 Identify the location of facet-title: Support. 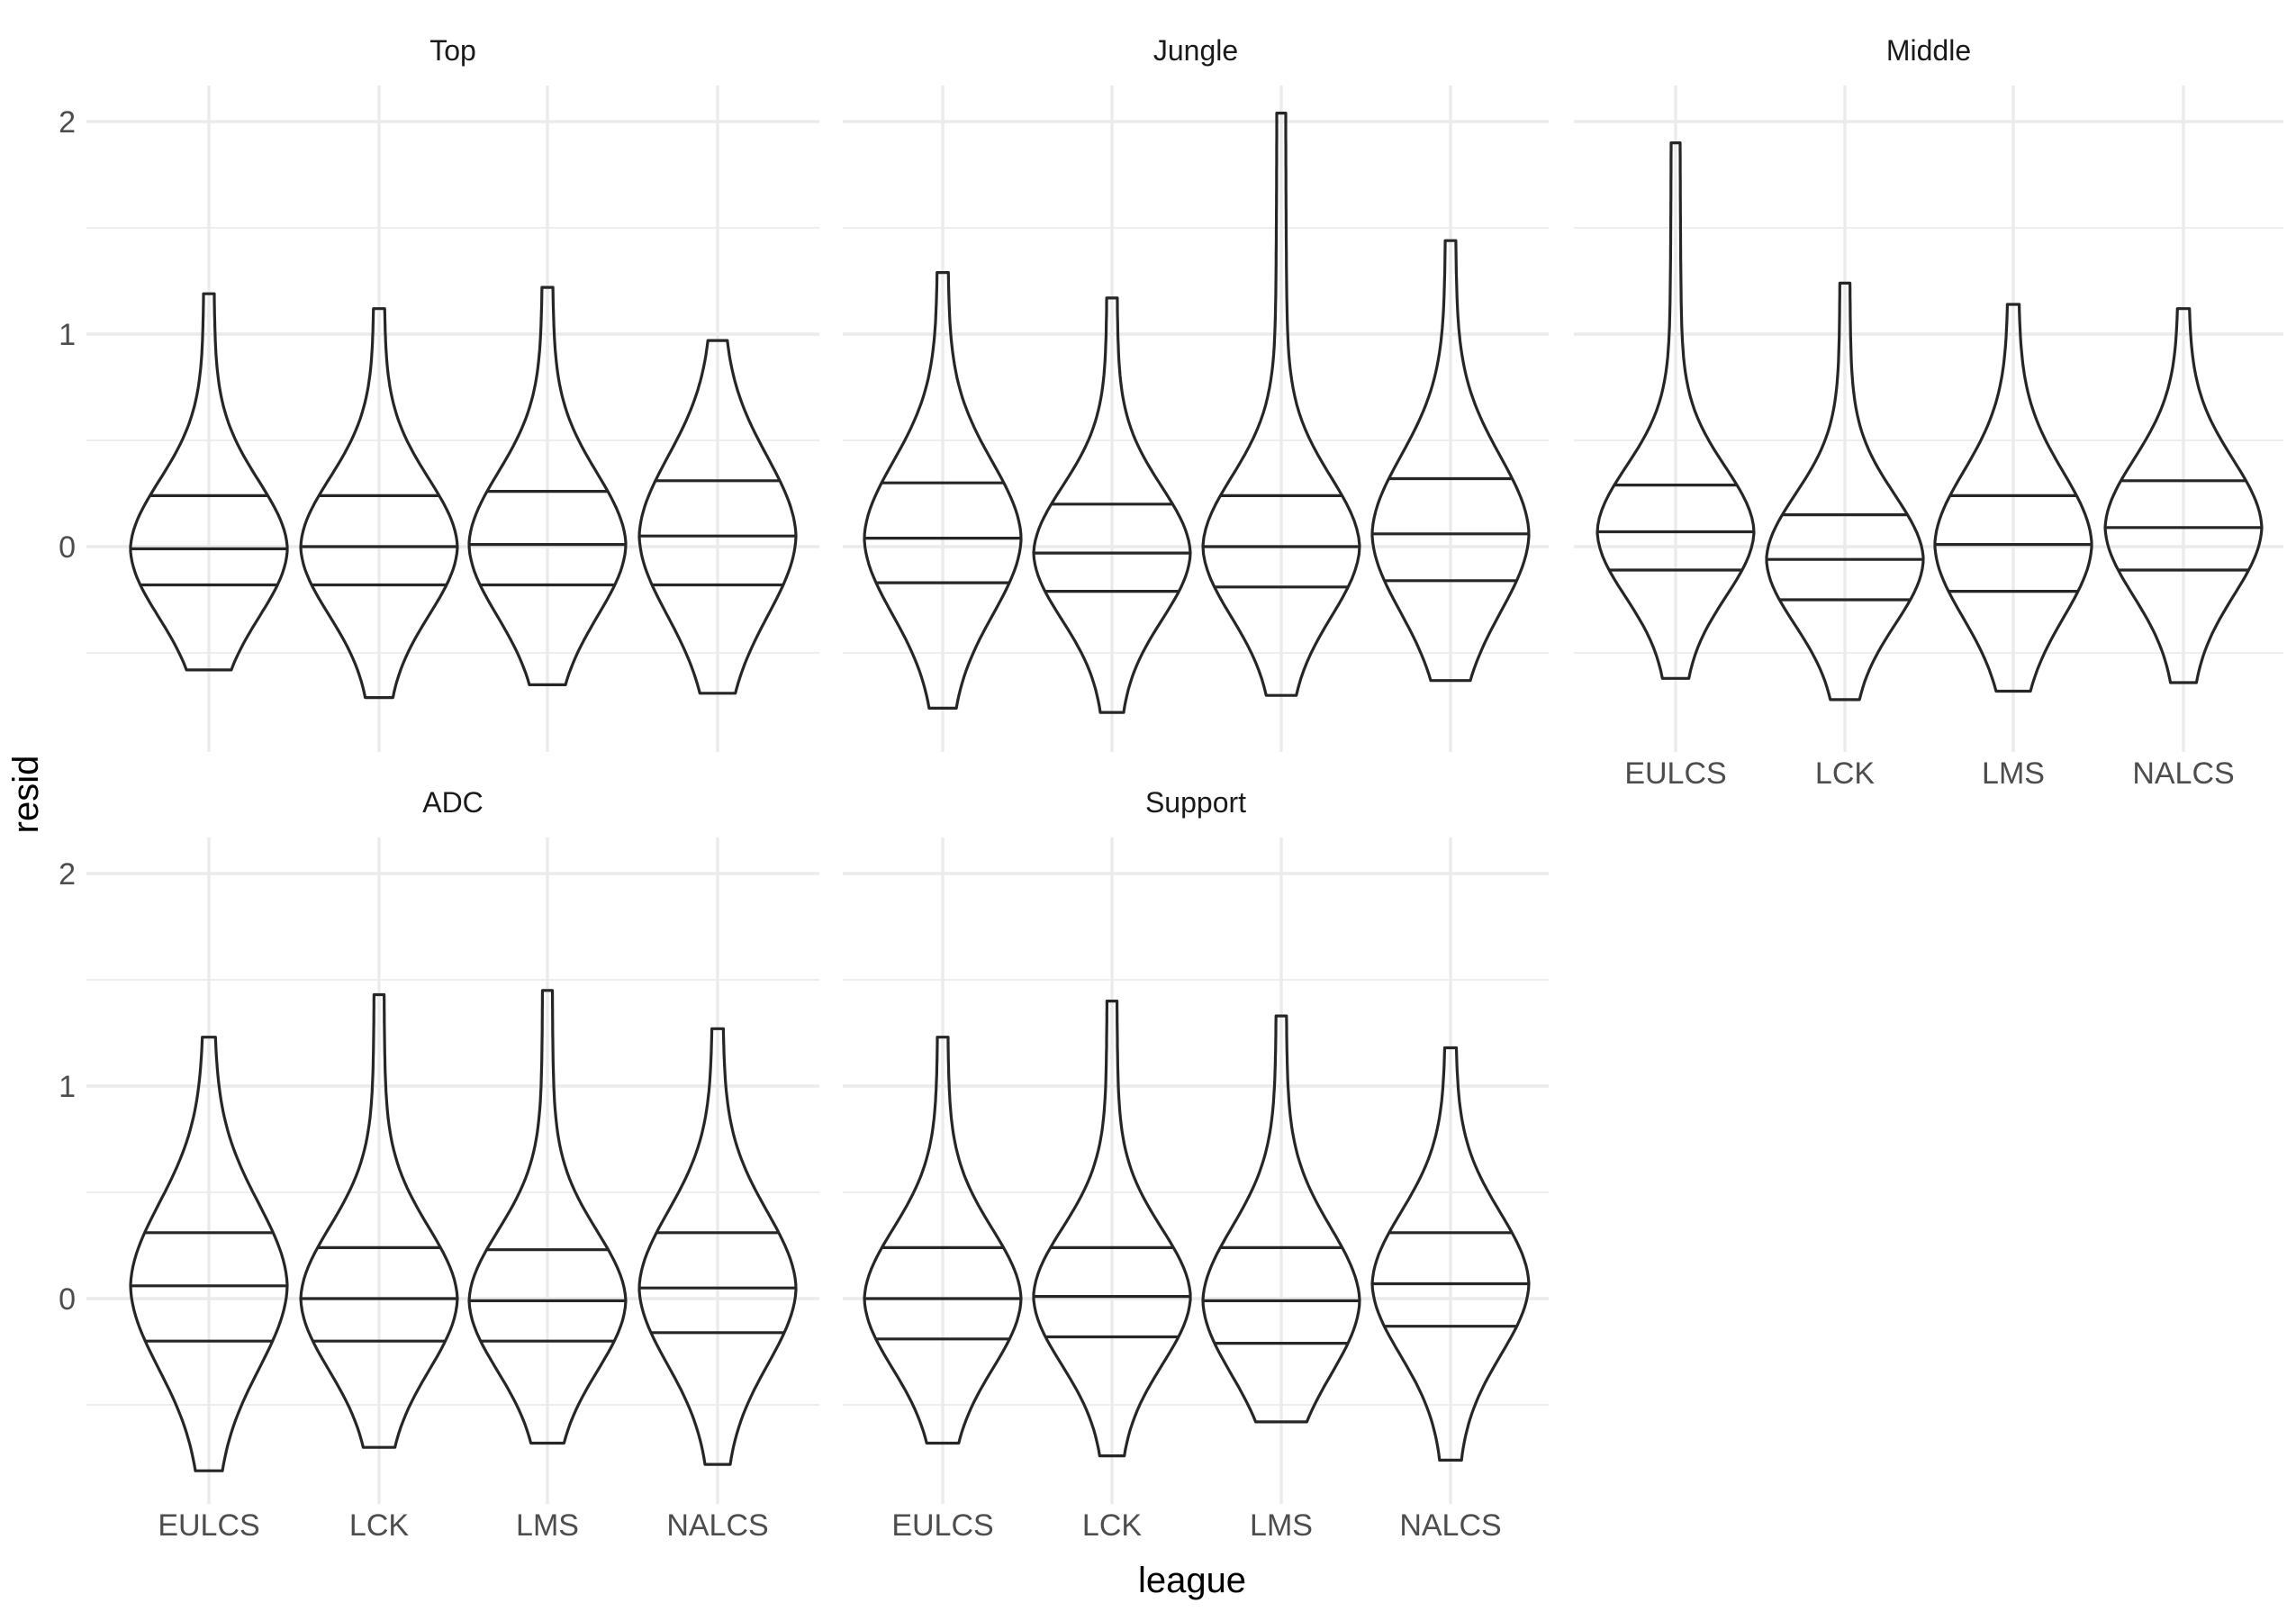
(1195, 803).